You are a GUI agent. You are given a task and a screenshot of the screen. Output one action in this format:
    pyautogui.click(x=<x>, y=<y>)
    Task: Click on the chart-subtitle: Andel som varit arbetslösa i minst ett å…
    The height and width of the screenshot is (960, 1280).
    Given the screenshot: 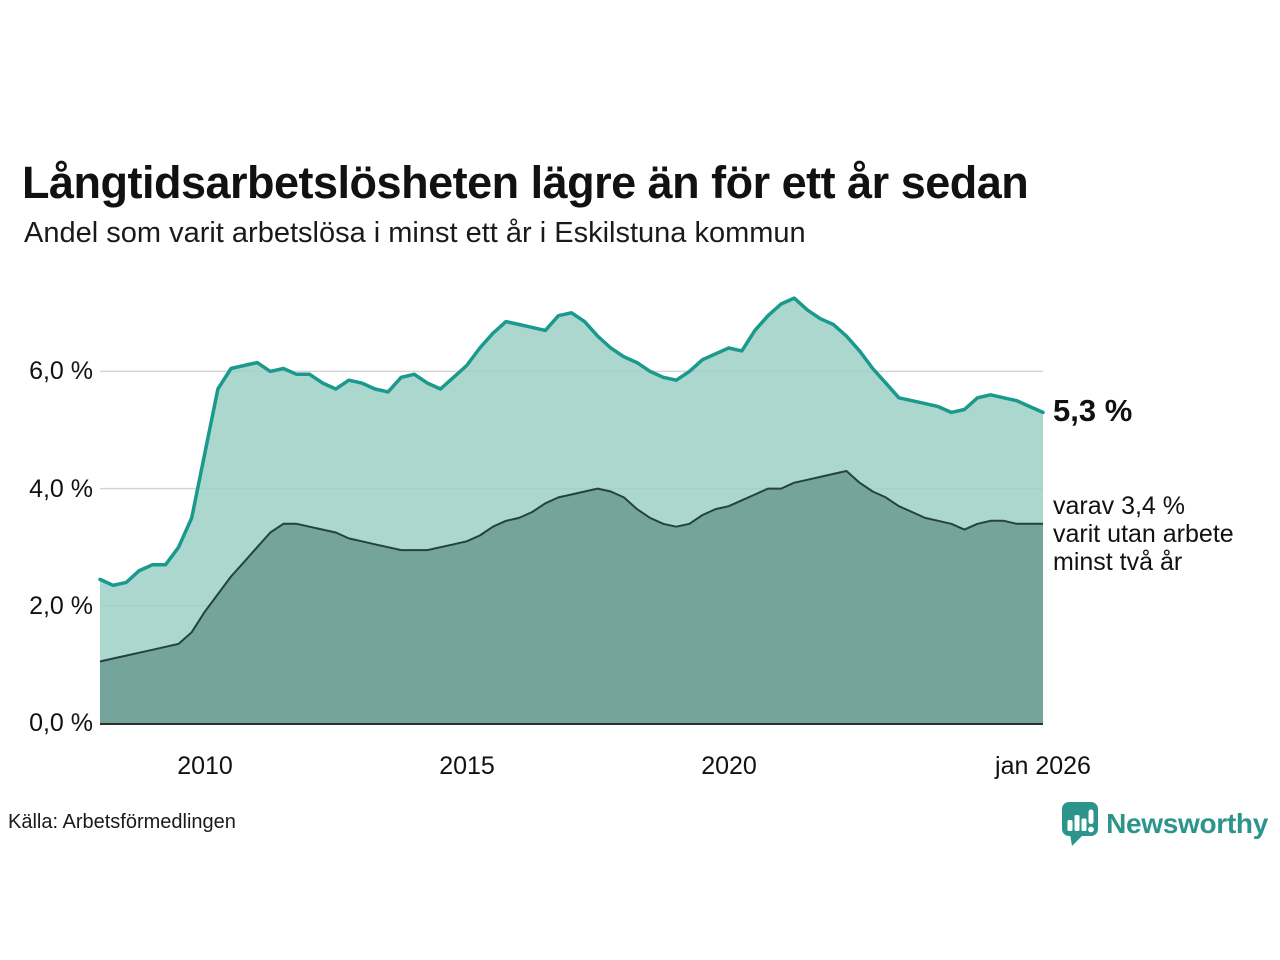 What is the action you would take?
    pyautogui.click(x=415, y=233)
    